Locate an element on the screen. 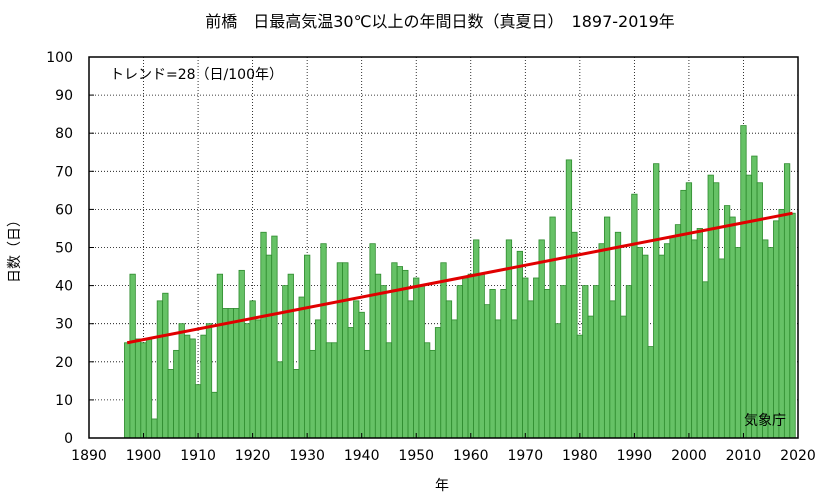  y-axis: 0 10 20 30 40 50 60 70 80 90 100 is located at coordinates (70, 248).